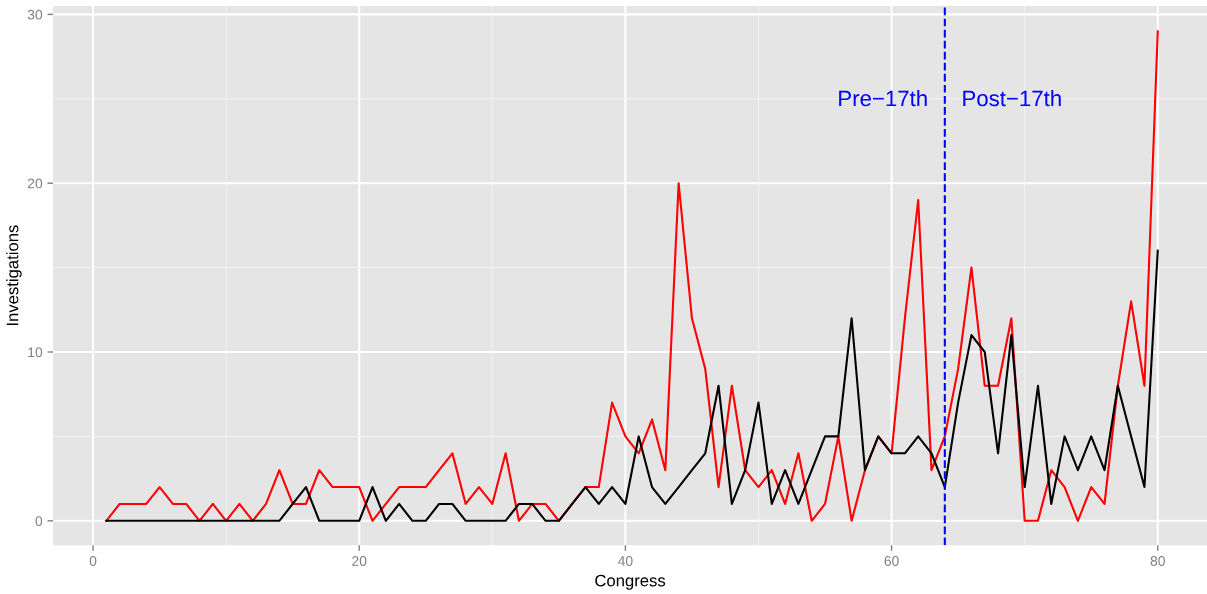 The image size is (1207, 594). Describe the element at coordinates (1157, 561) in the screenshot. I see `x-tick-label: 80` at that location.